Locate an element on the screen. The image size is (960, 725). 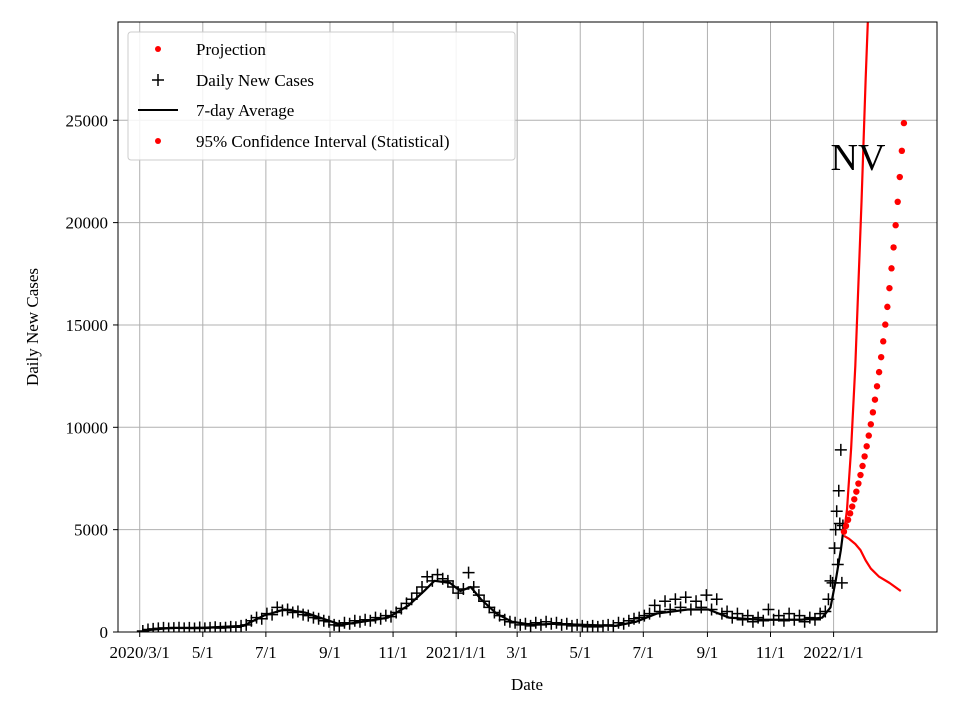
legend-projection-marker is located at coordinates (158, 49).